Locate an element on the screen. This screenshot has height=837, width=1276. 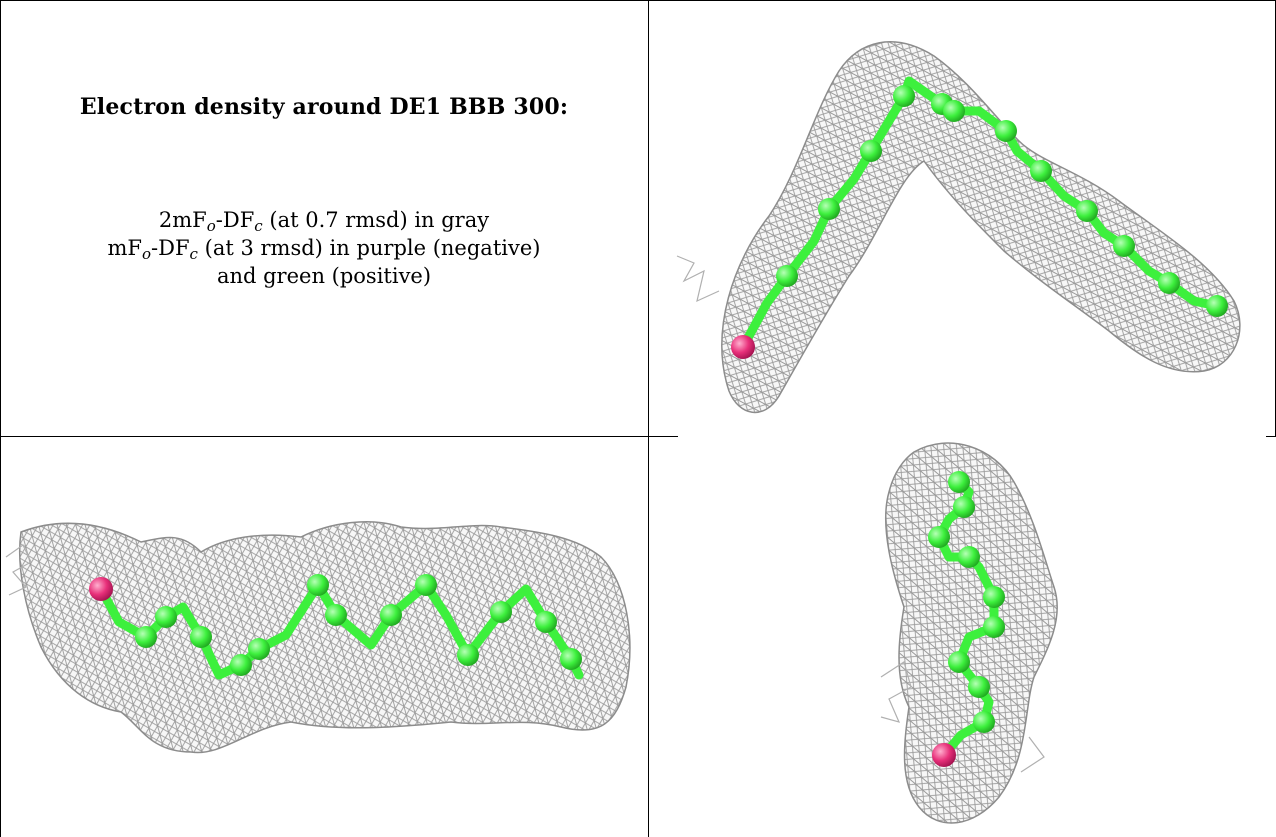
table-border-top is located at coordinates (638, 0).